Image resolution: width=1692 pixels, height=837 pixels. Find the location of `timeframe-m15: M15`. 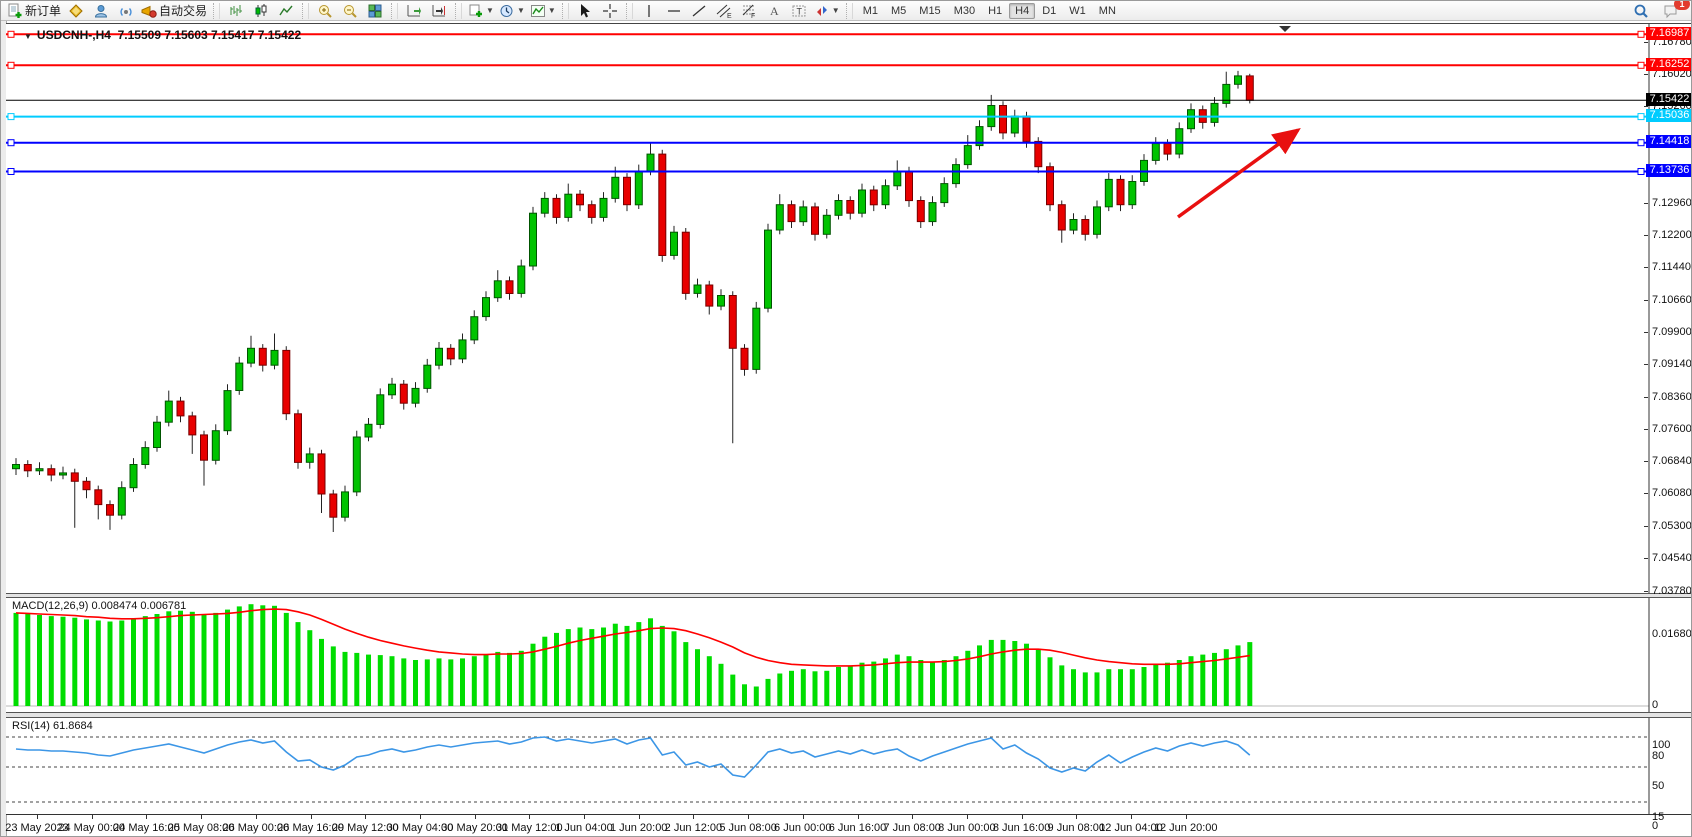

timeframe-m15: M15 is located at coordinates (930, 10).